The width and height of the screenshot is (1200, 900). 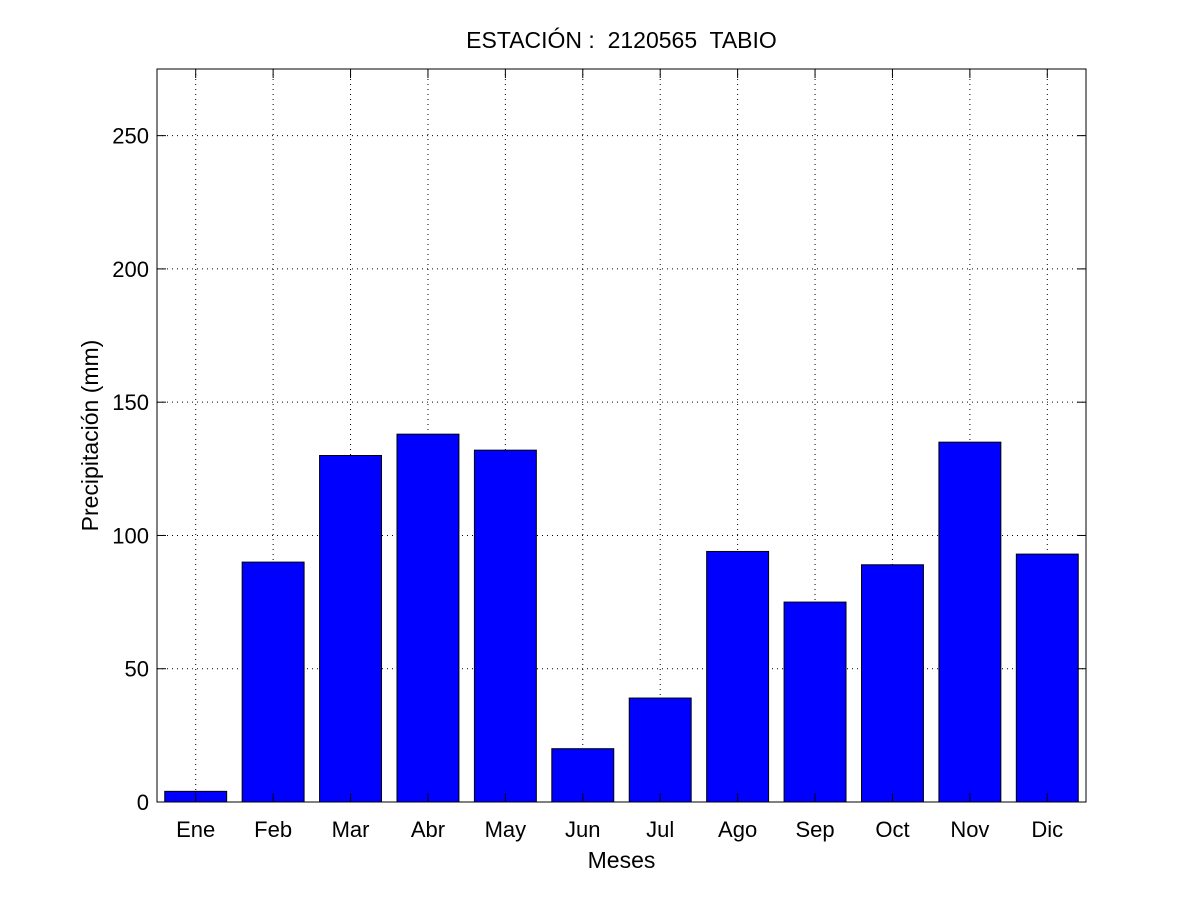 I want to click on x-tick-label: Ene, so click(x=195, y=829).